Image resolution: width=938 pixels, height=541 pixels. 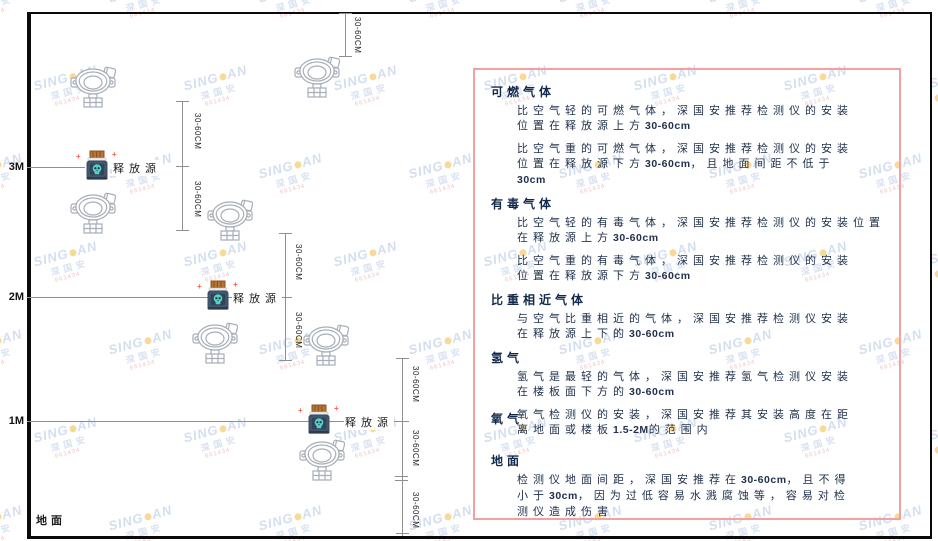 What do you see at coordinates (156, 297) in the screenshot?
I see `leader-line-2m` at bounding box center [156, 297].